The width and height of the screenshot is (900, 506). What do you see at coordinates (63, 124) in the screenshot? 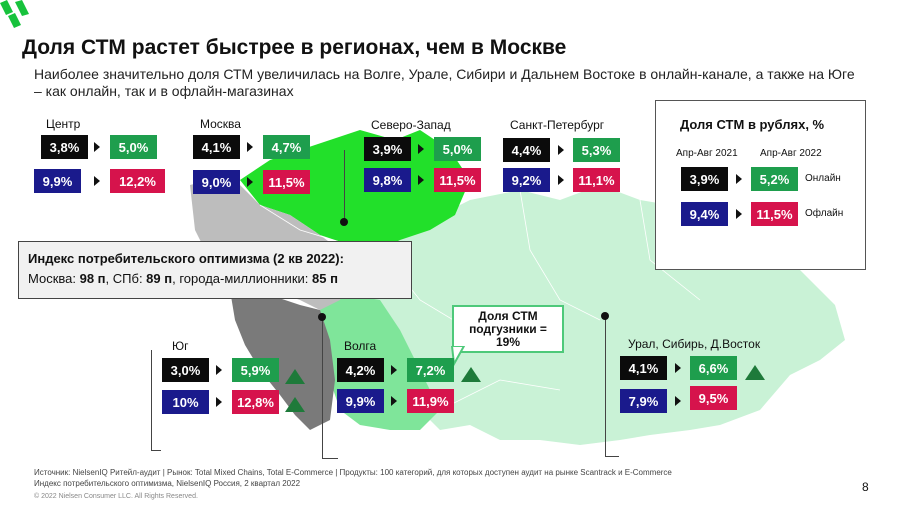
I see `region-label-center: Центр` at bounding box center [63, 124].